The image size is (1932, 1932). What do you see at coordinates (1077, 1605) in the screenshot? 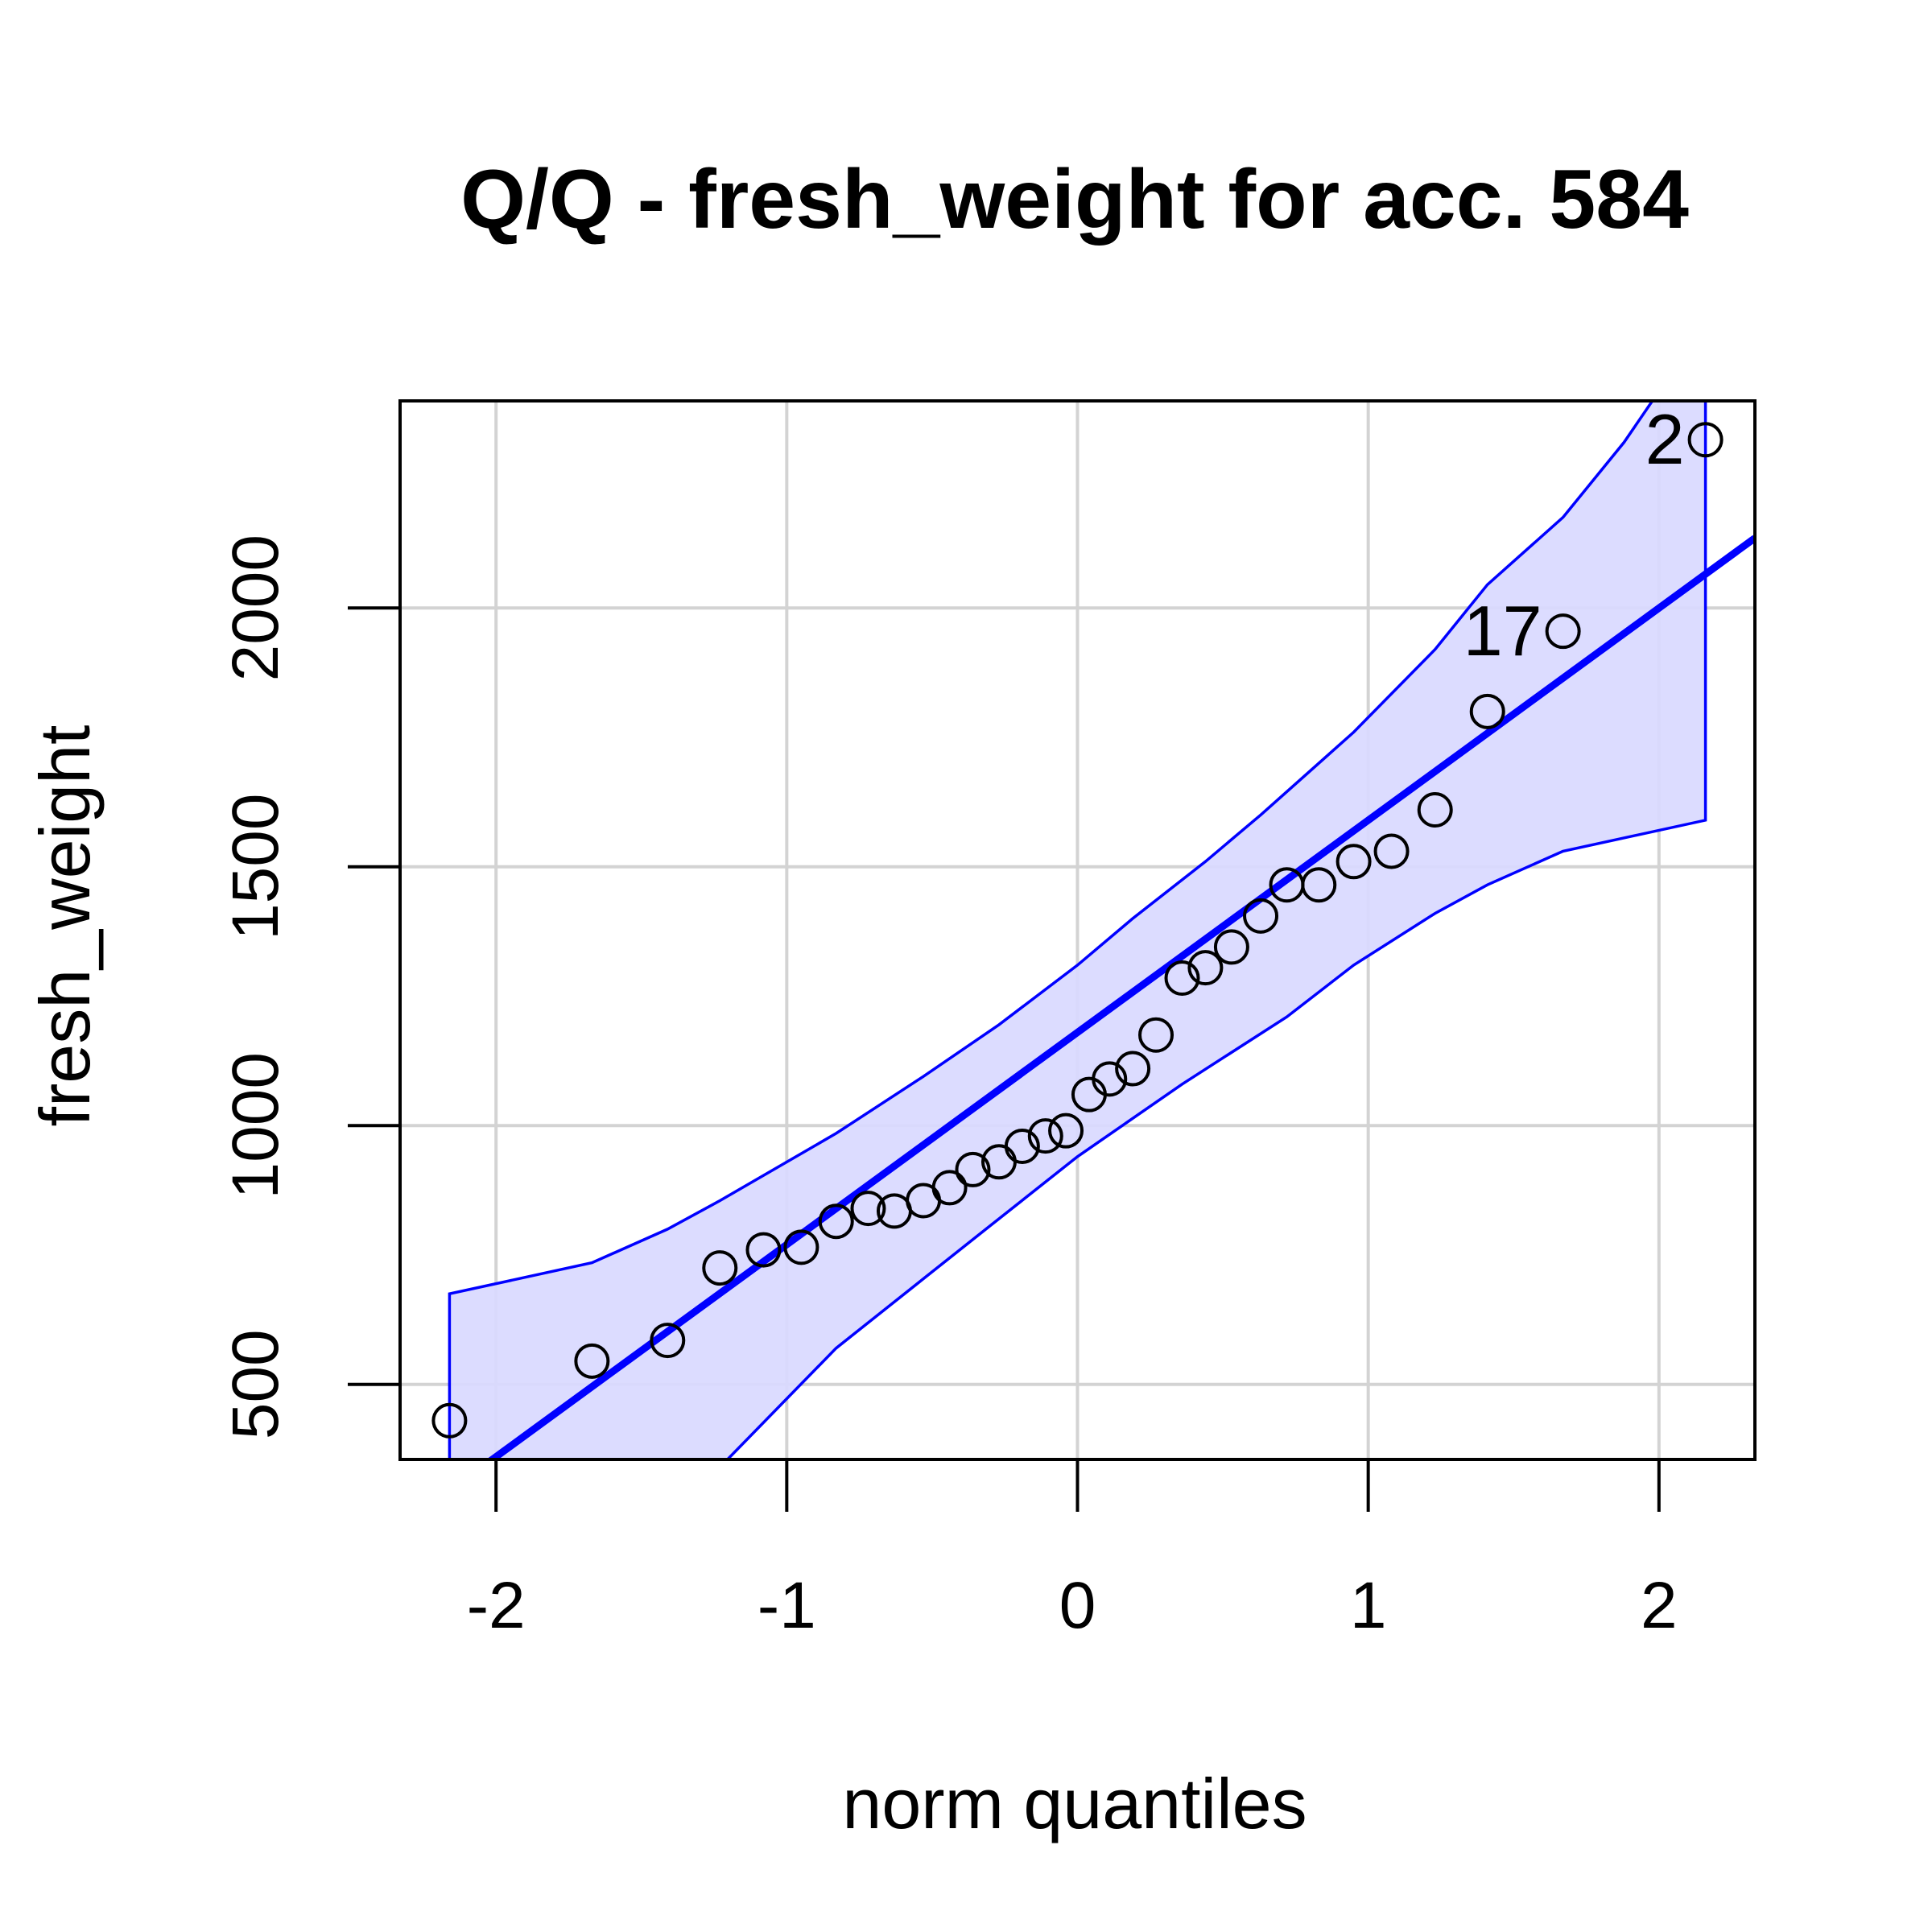
I see `x-tick-label: 0` at bounding box center [1077, 1605].